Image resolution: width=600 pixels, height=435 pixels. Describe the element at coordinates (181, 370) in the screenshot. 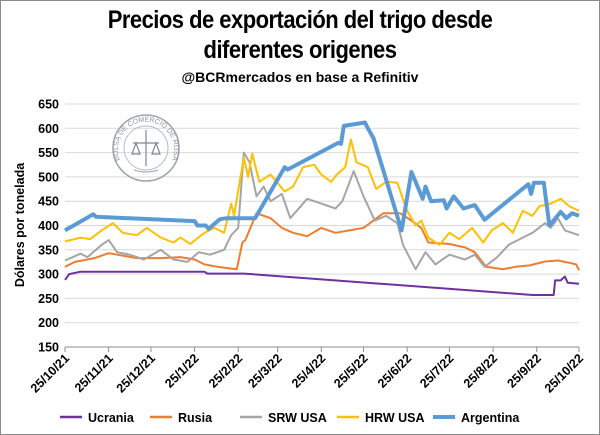

I see `x-tick-label: 25/1/22` at that location.